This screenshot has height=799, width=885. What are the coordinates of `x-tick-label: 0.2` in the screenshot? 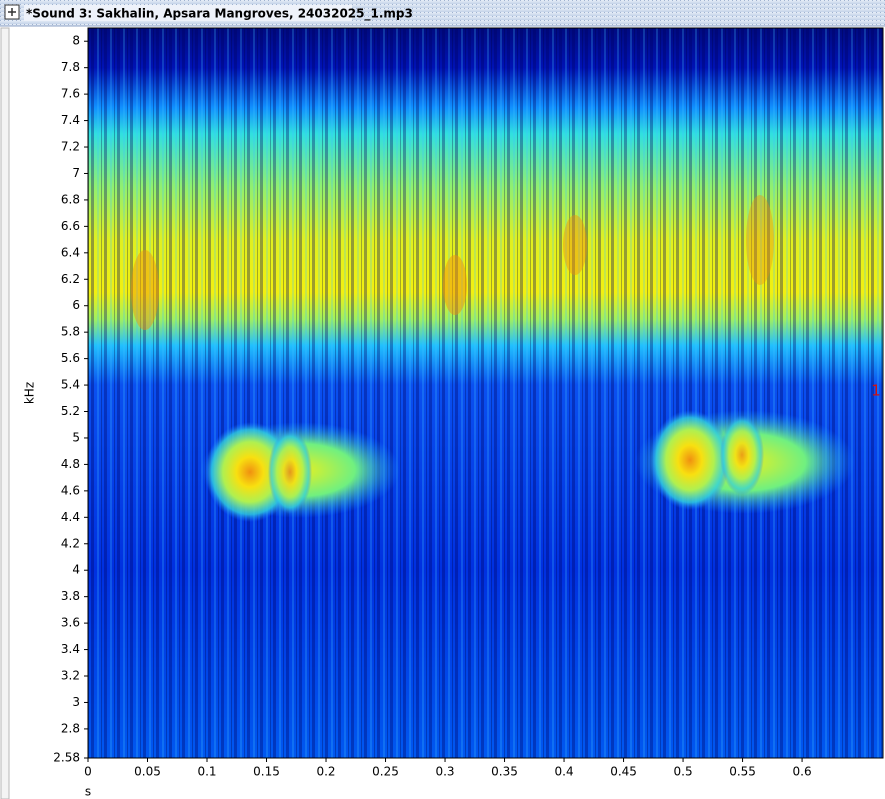 It's located at (325, 772).